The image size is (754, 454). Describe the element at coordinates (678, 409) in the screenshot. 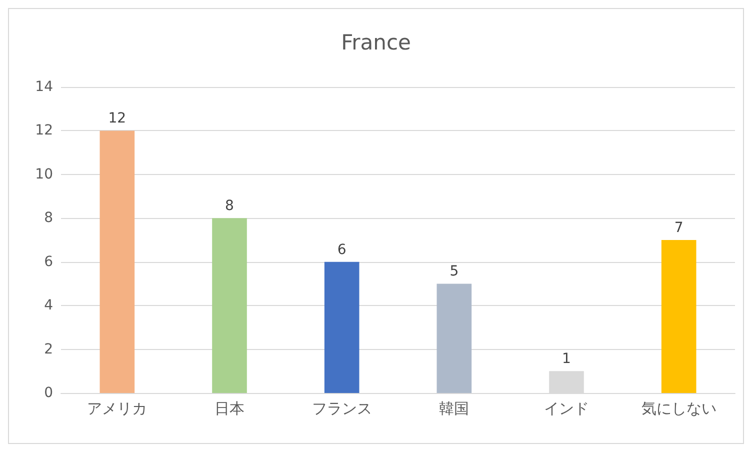

I see `x-tick-label: 気にしない` at that location.